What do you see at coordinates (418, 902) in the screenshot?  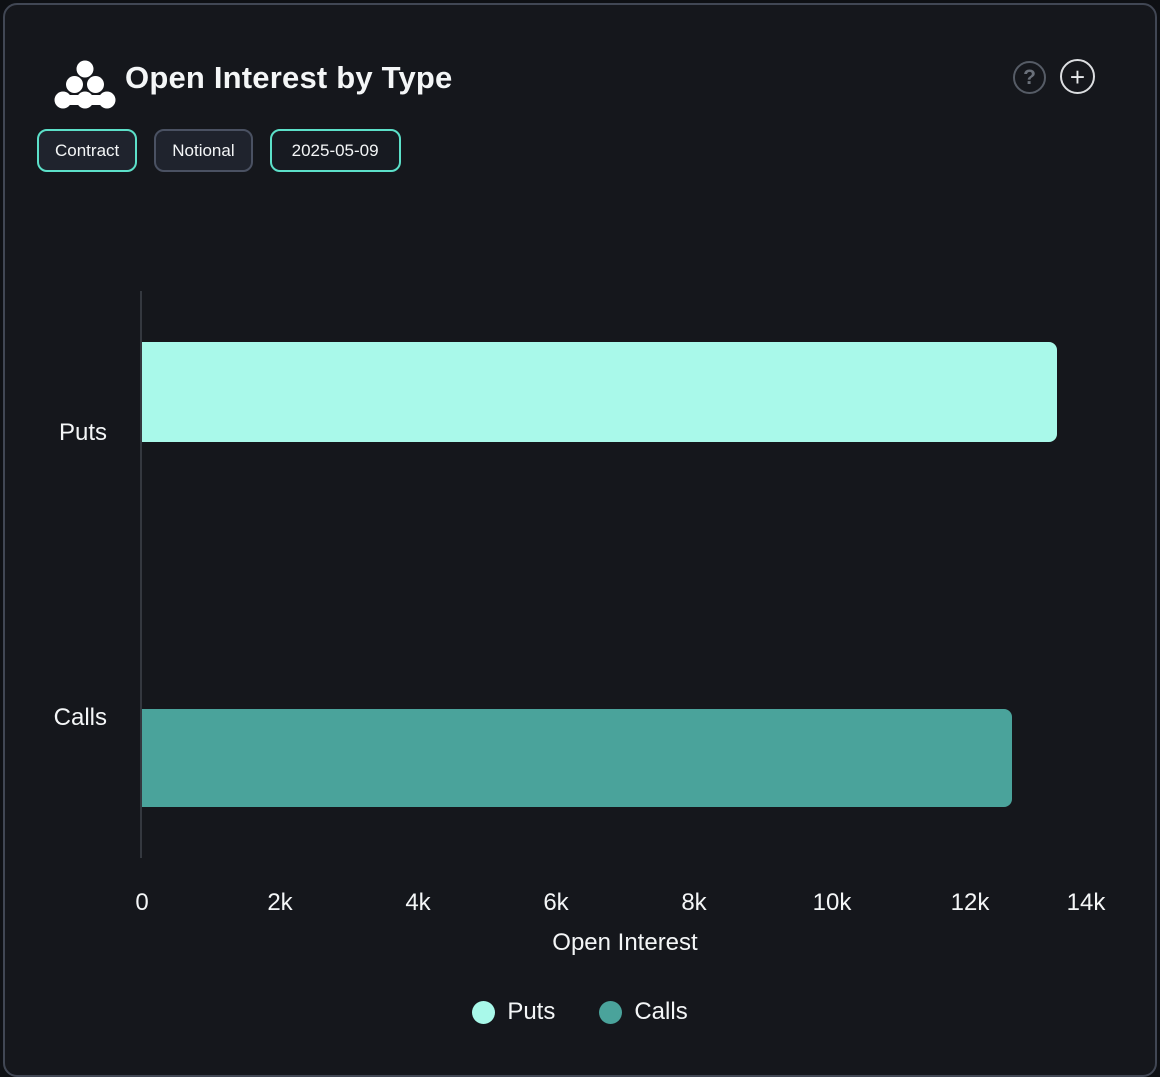 I see `x-tick: 4k` at bounding box center [418, 902].